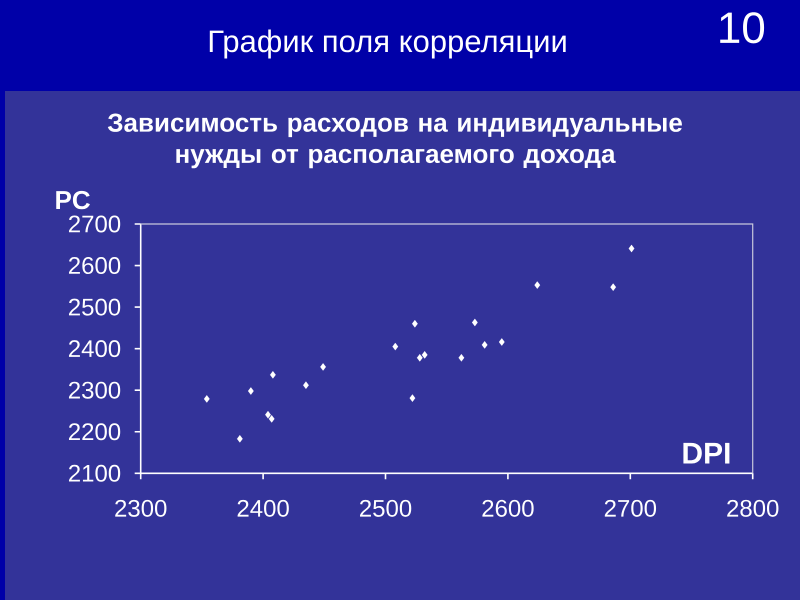 This screenshot has width=800, height=600. I want to click on y-tick-label: 2500, so click(94, 307).